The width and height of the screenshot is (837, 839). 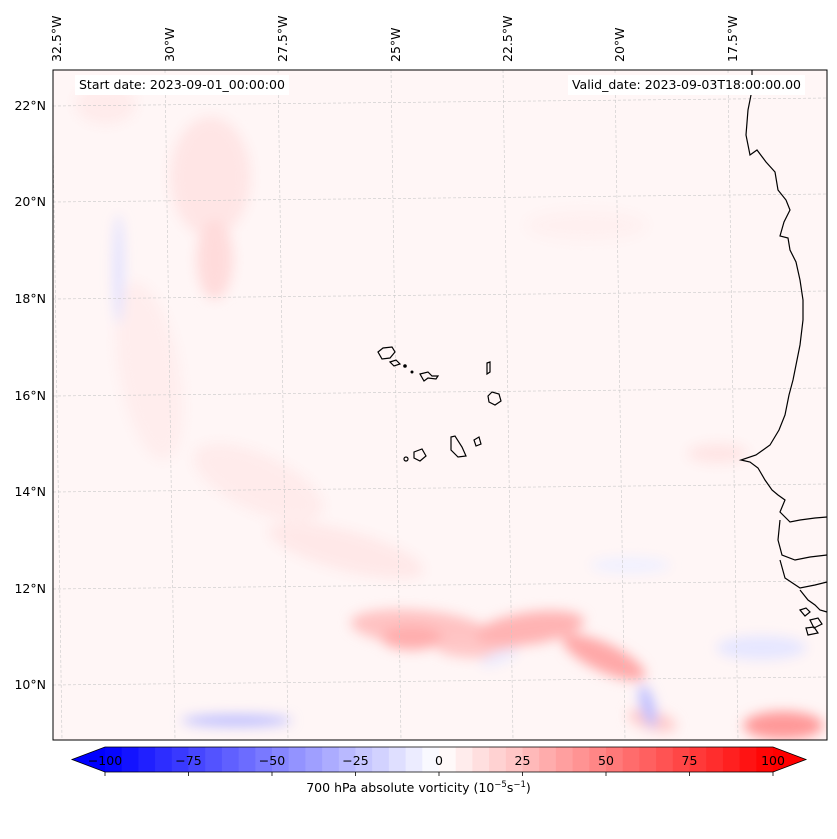 I want to click on colorbar-tick-label: 25, so click(x=522, y=760).